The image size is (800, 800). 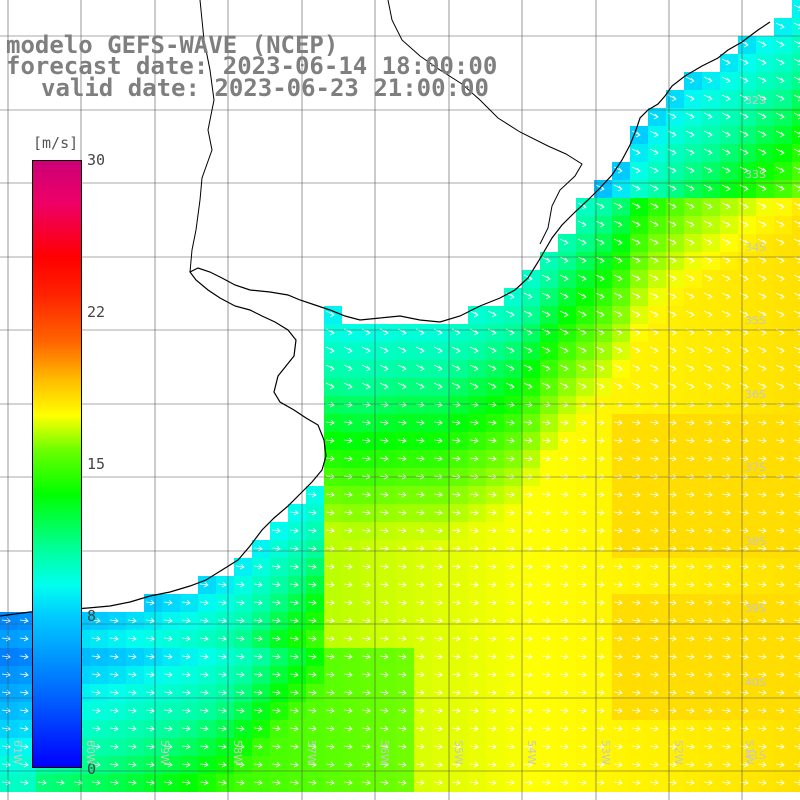 I want to click on lon-label-57w: 57W, so click(x=311, y=752).